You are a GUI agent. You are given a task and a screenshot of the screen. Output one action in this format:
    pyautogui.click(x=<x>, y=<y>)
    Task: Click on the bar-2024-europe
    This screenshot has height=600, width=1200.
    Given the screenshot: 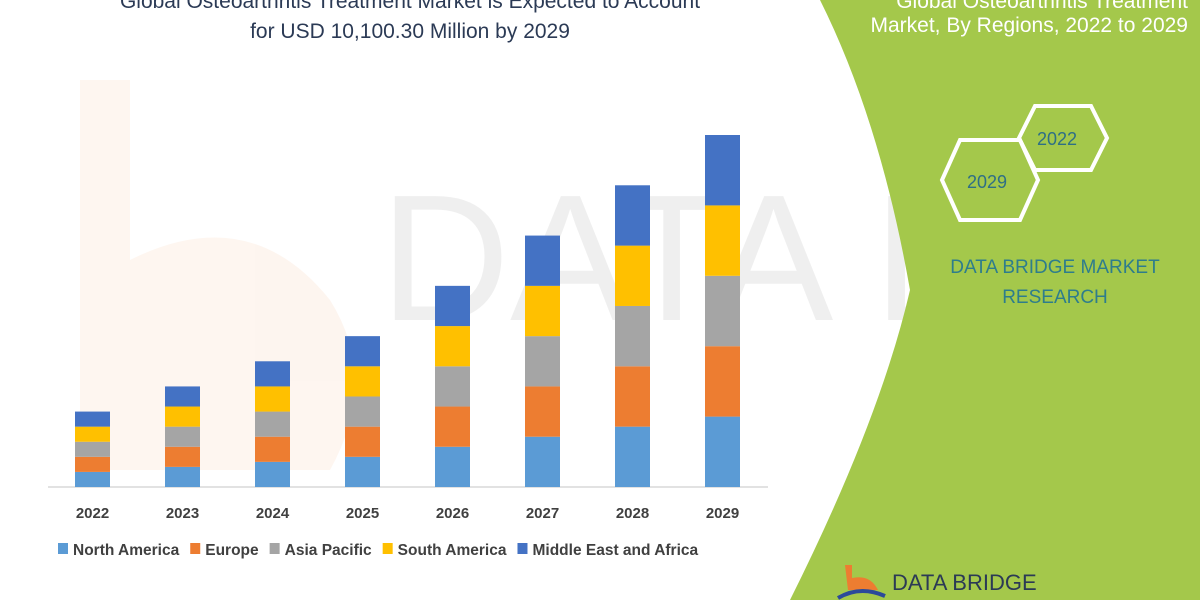 What is the action you would take?
    pyautogui.click(x=272, y=449)
    